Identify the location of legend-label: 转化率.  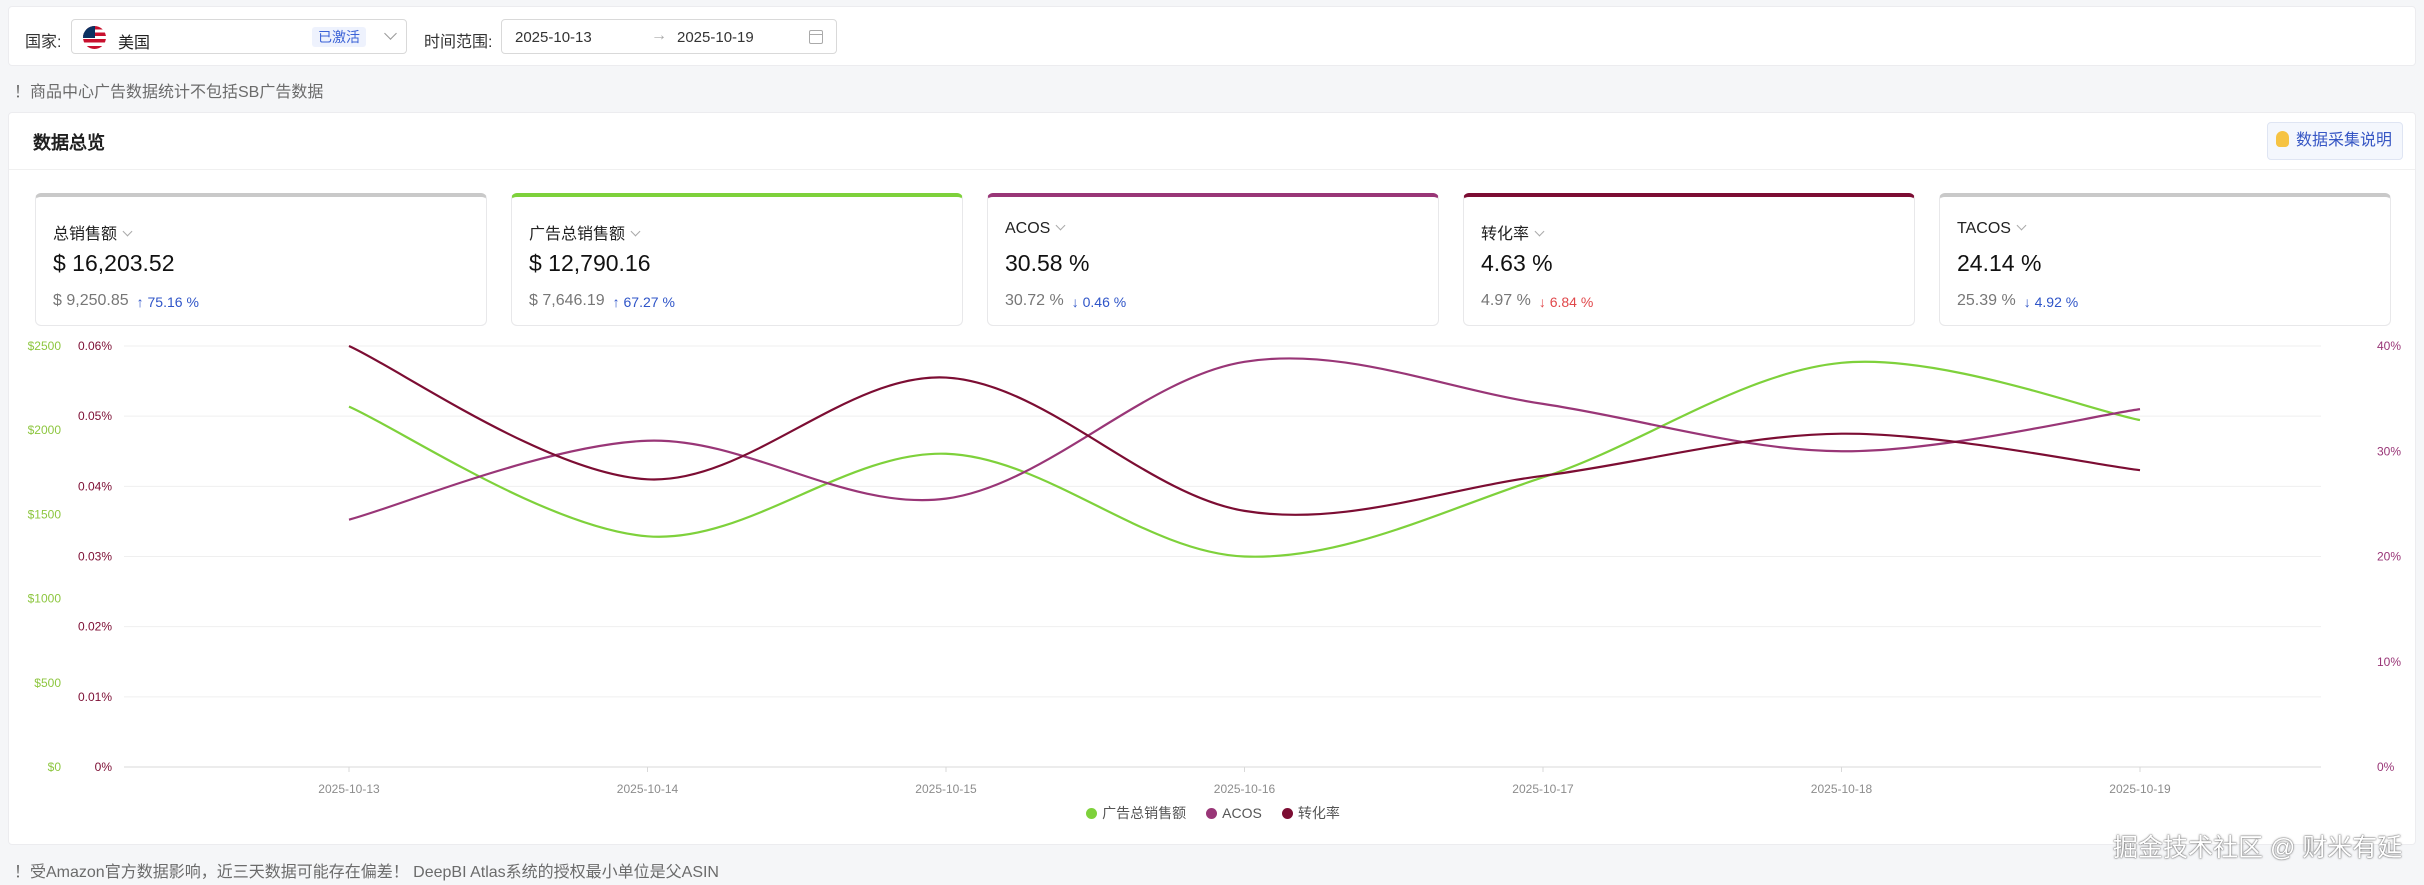
(1318, 813).